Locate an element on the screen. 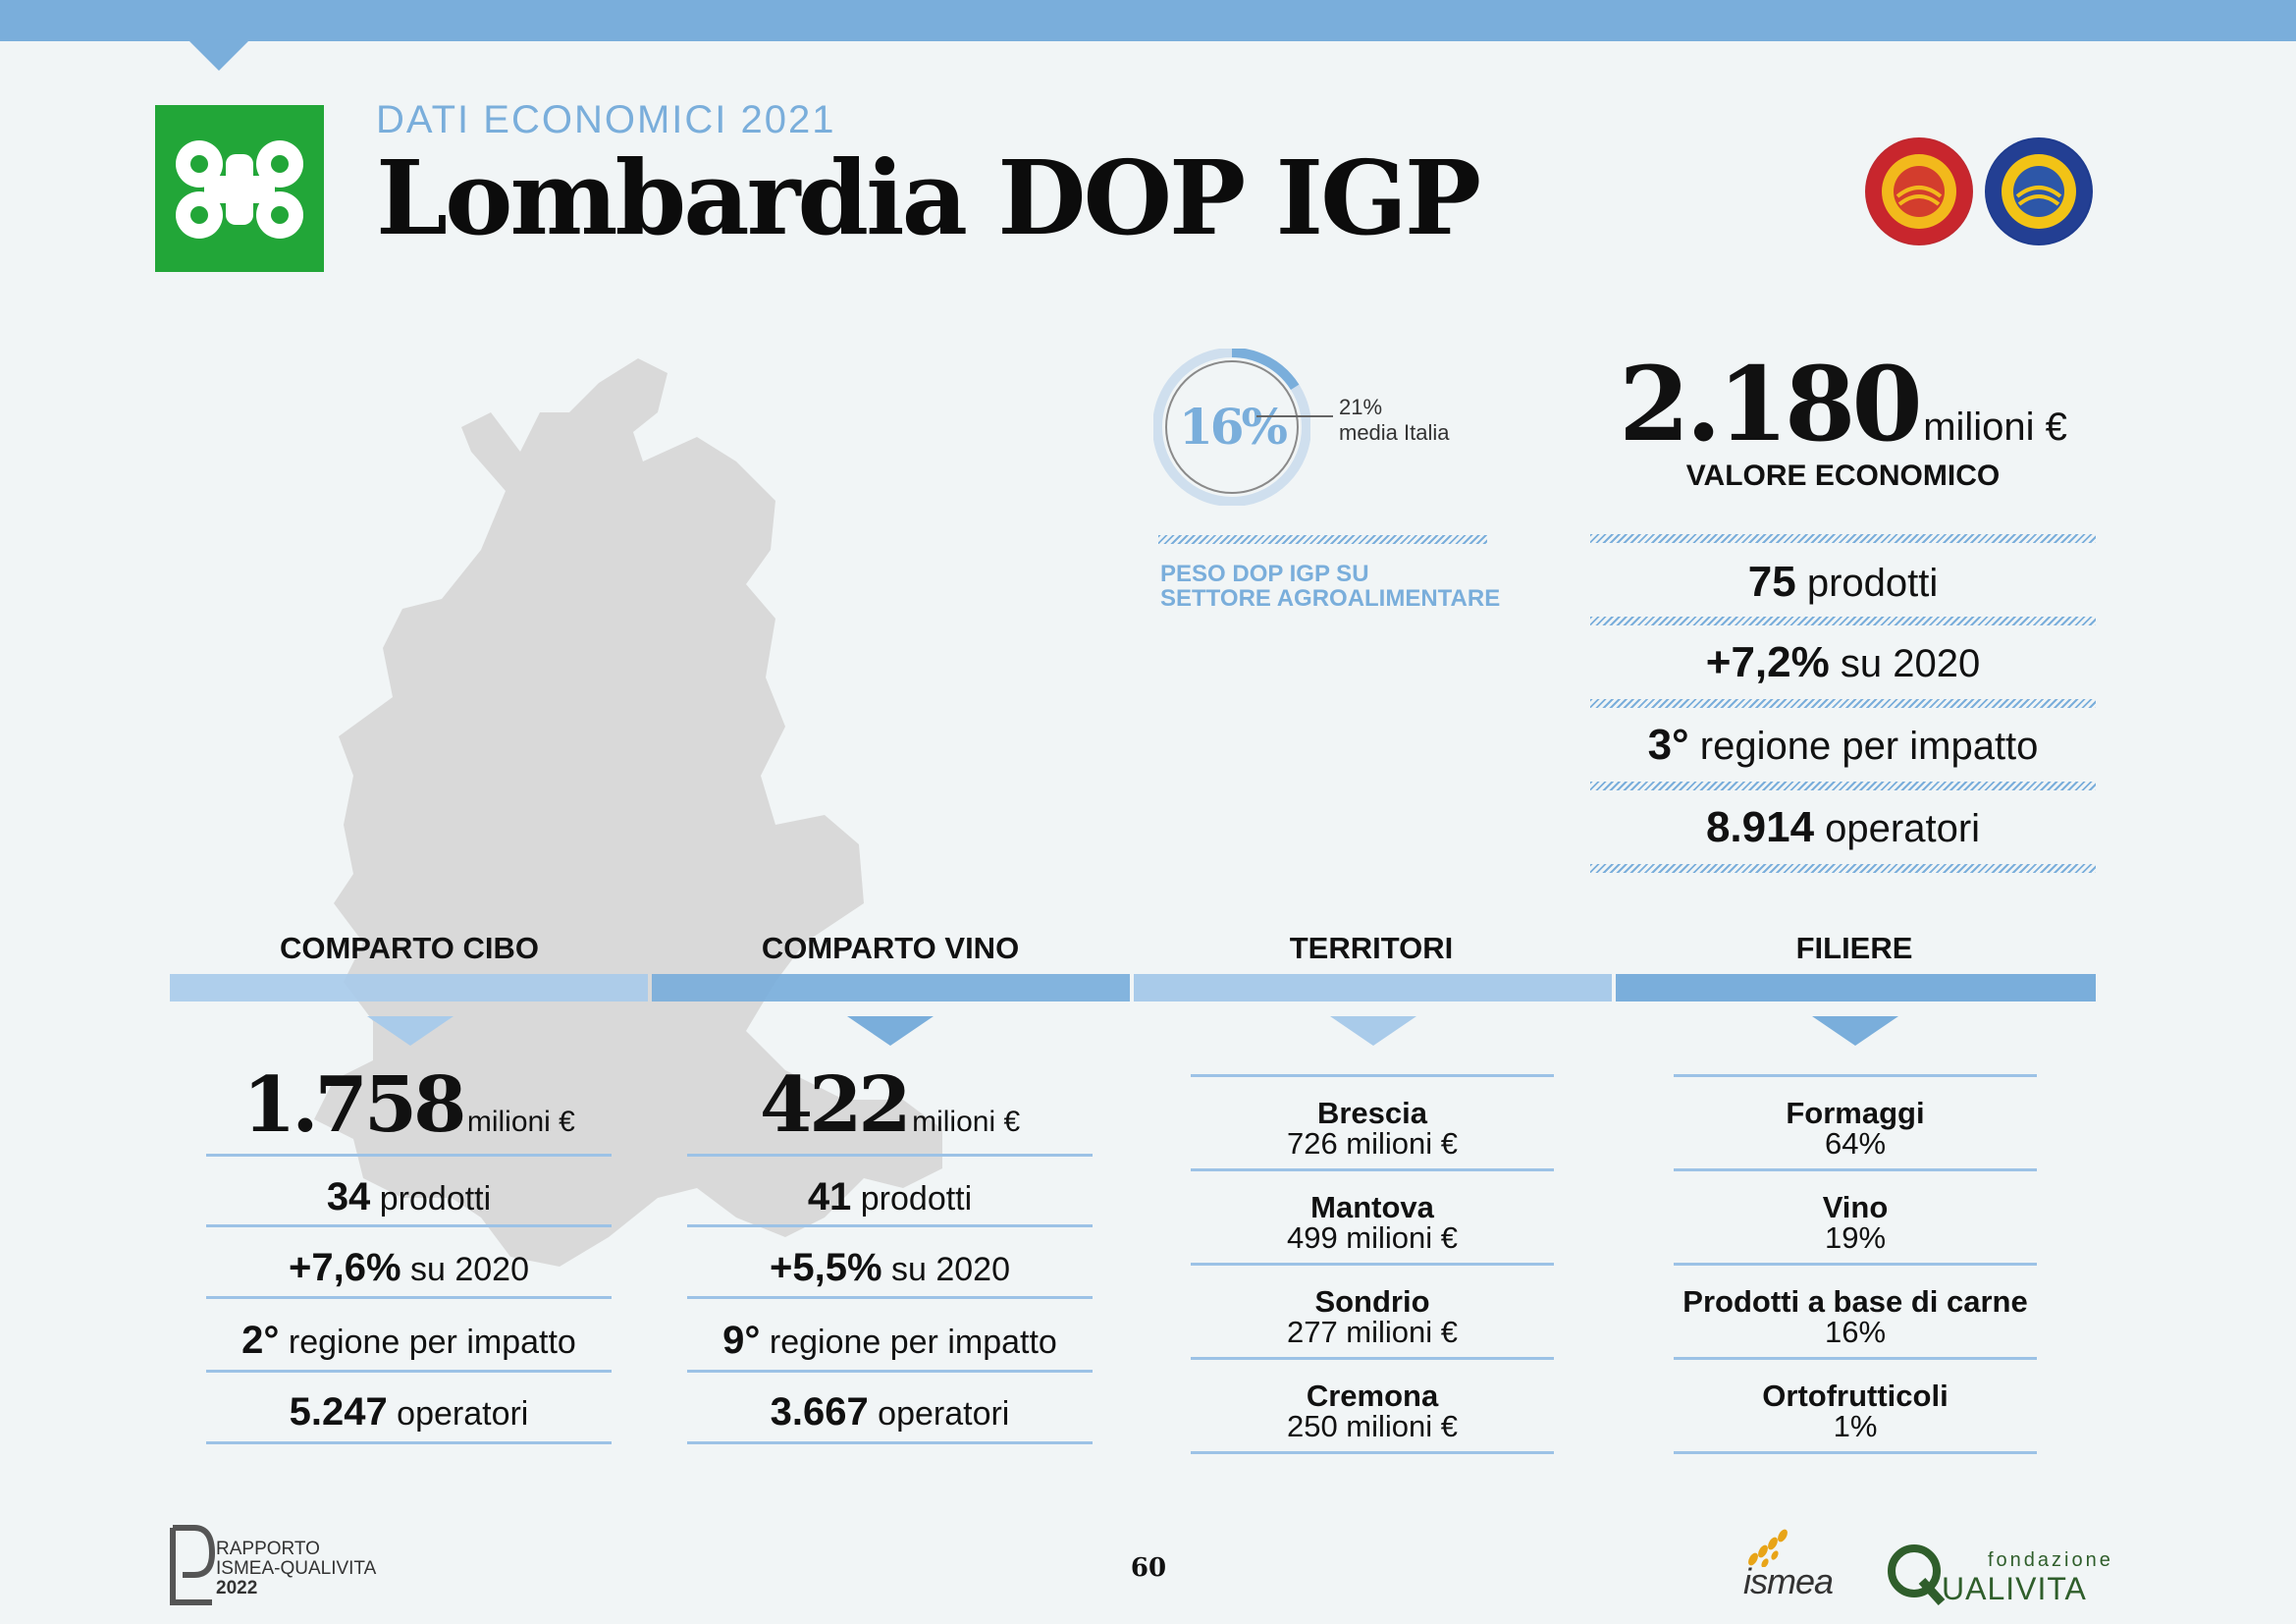 The height and width of the screenshot is (1624, 2296). cibo-stat-growth: +7,6% su 2020 is located at coordinates (409, 1268).